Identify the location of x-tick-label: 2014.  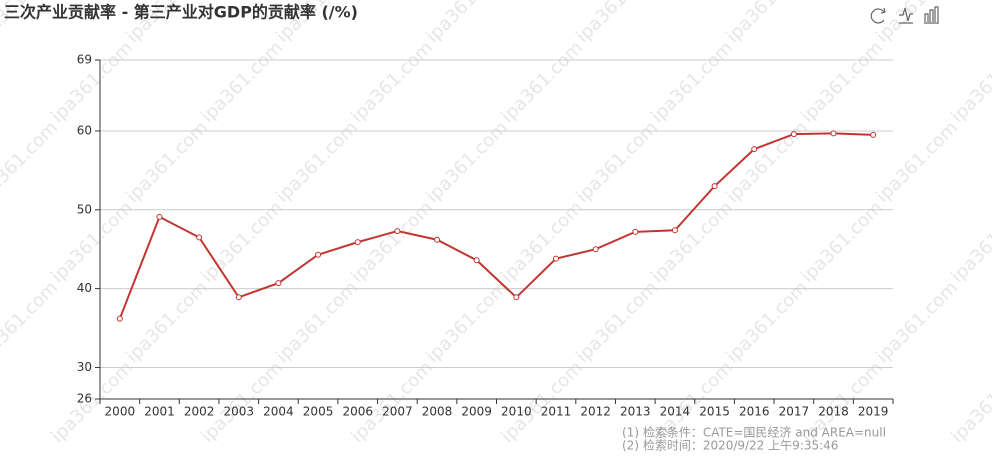
(675, 412).